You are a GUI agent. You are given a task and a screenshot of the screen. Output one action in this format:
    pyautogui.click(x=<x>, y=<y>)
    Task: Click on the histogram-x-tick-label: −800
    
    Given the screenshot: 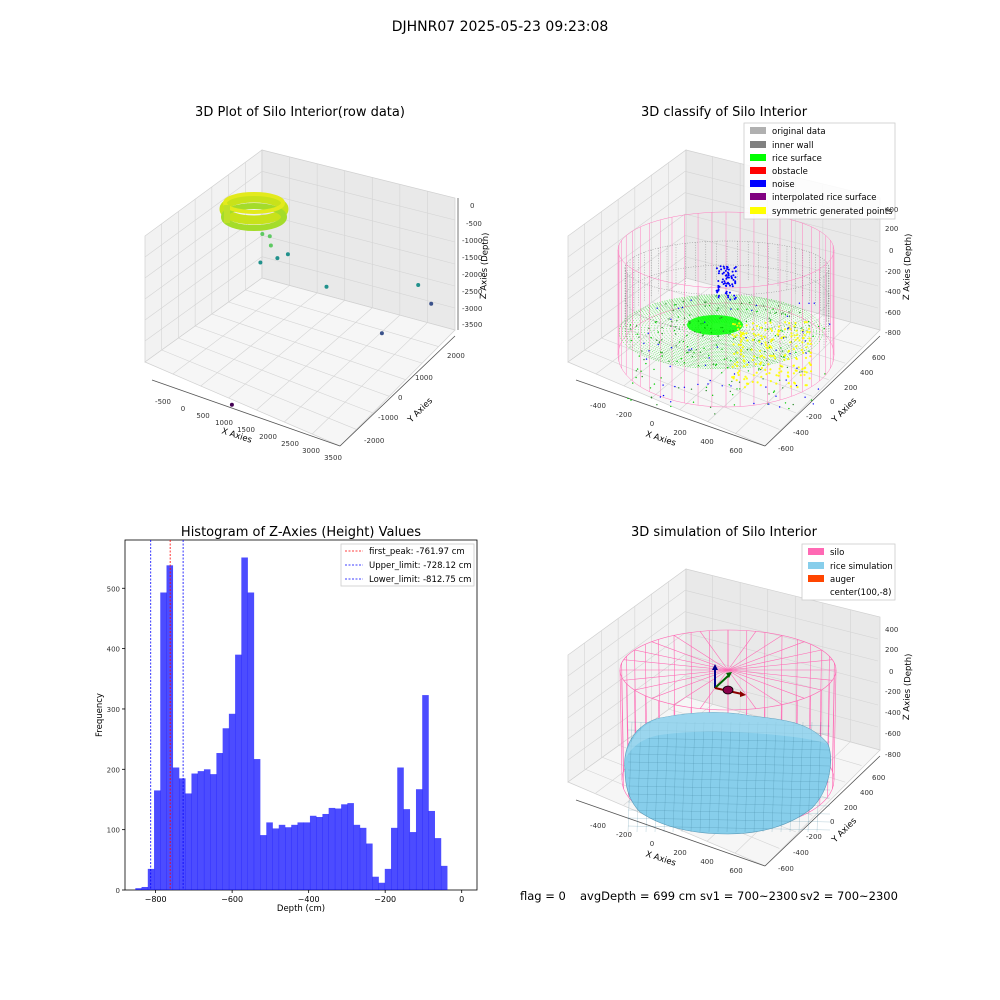 What is the action you would take?
    pyautogui.click(x=156, y=899)
    